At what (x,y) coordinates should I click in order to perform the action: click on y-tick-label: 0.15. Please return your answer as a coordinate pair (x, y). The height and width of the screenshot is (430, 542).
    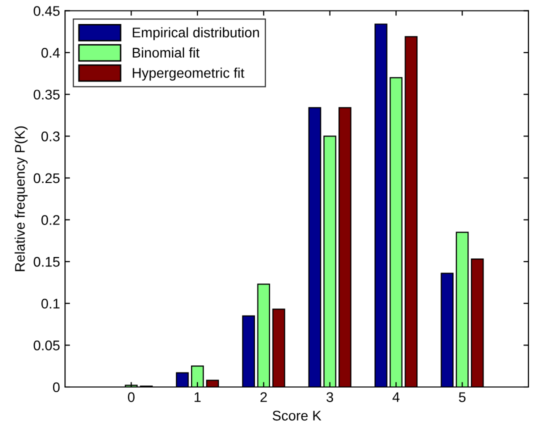
    Looking at the image, I should click on (47, 261).